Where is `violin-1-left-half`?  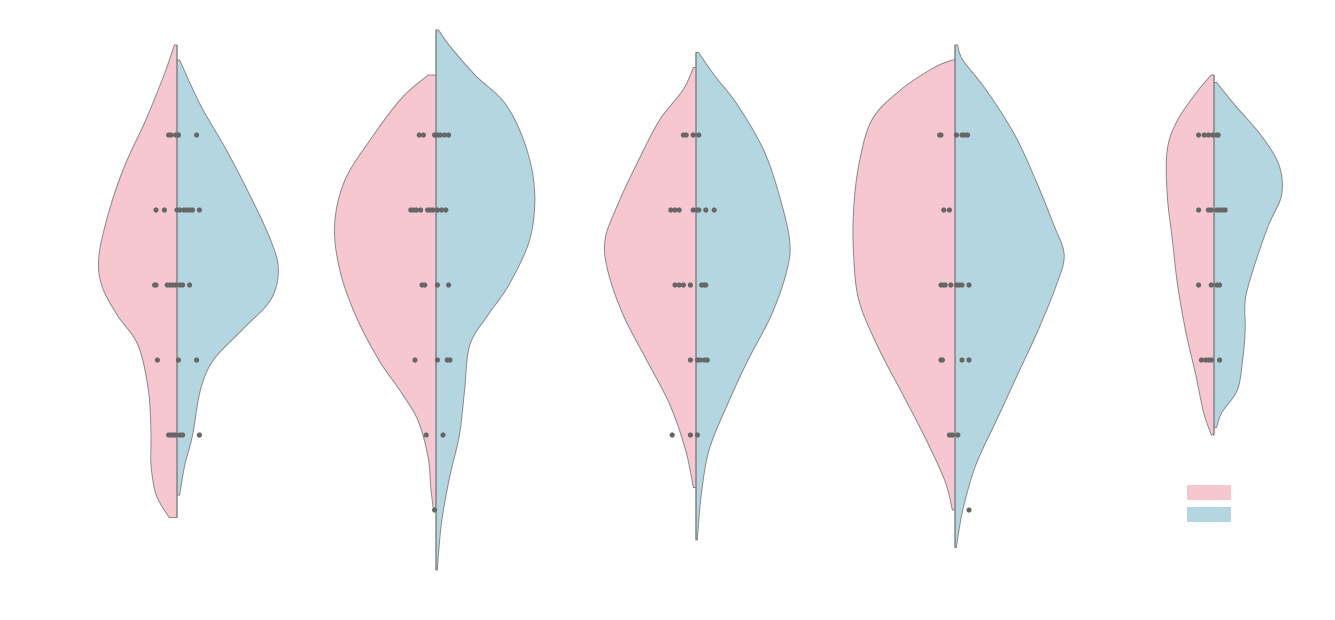
violin-1-left-half is located at coordinates (137, 281).